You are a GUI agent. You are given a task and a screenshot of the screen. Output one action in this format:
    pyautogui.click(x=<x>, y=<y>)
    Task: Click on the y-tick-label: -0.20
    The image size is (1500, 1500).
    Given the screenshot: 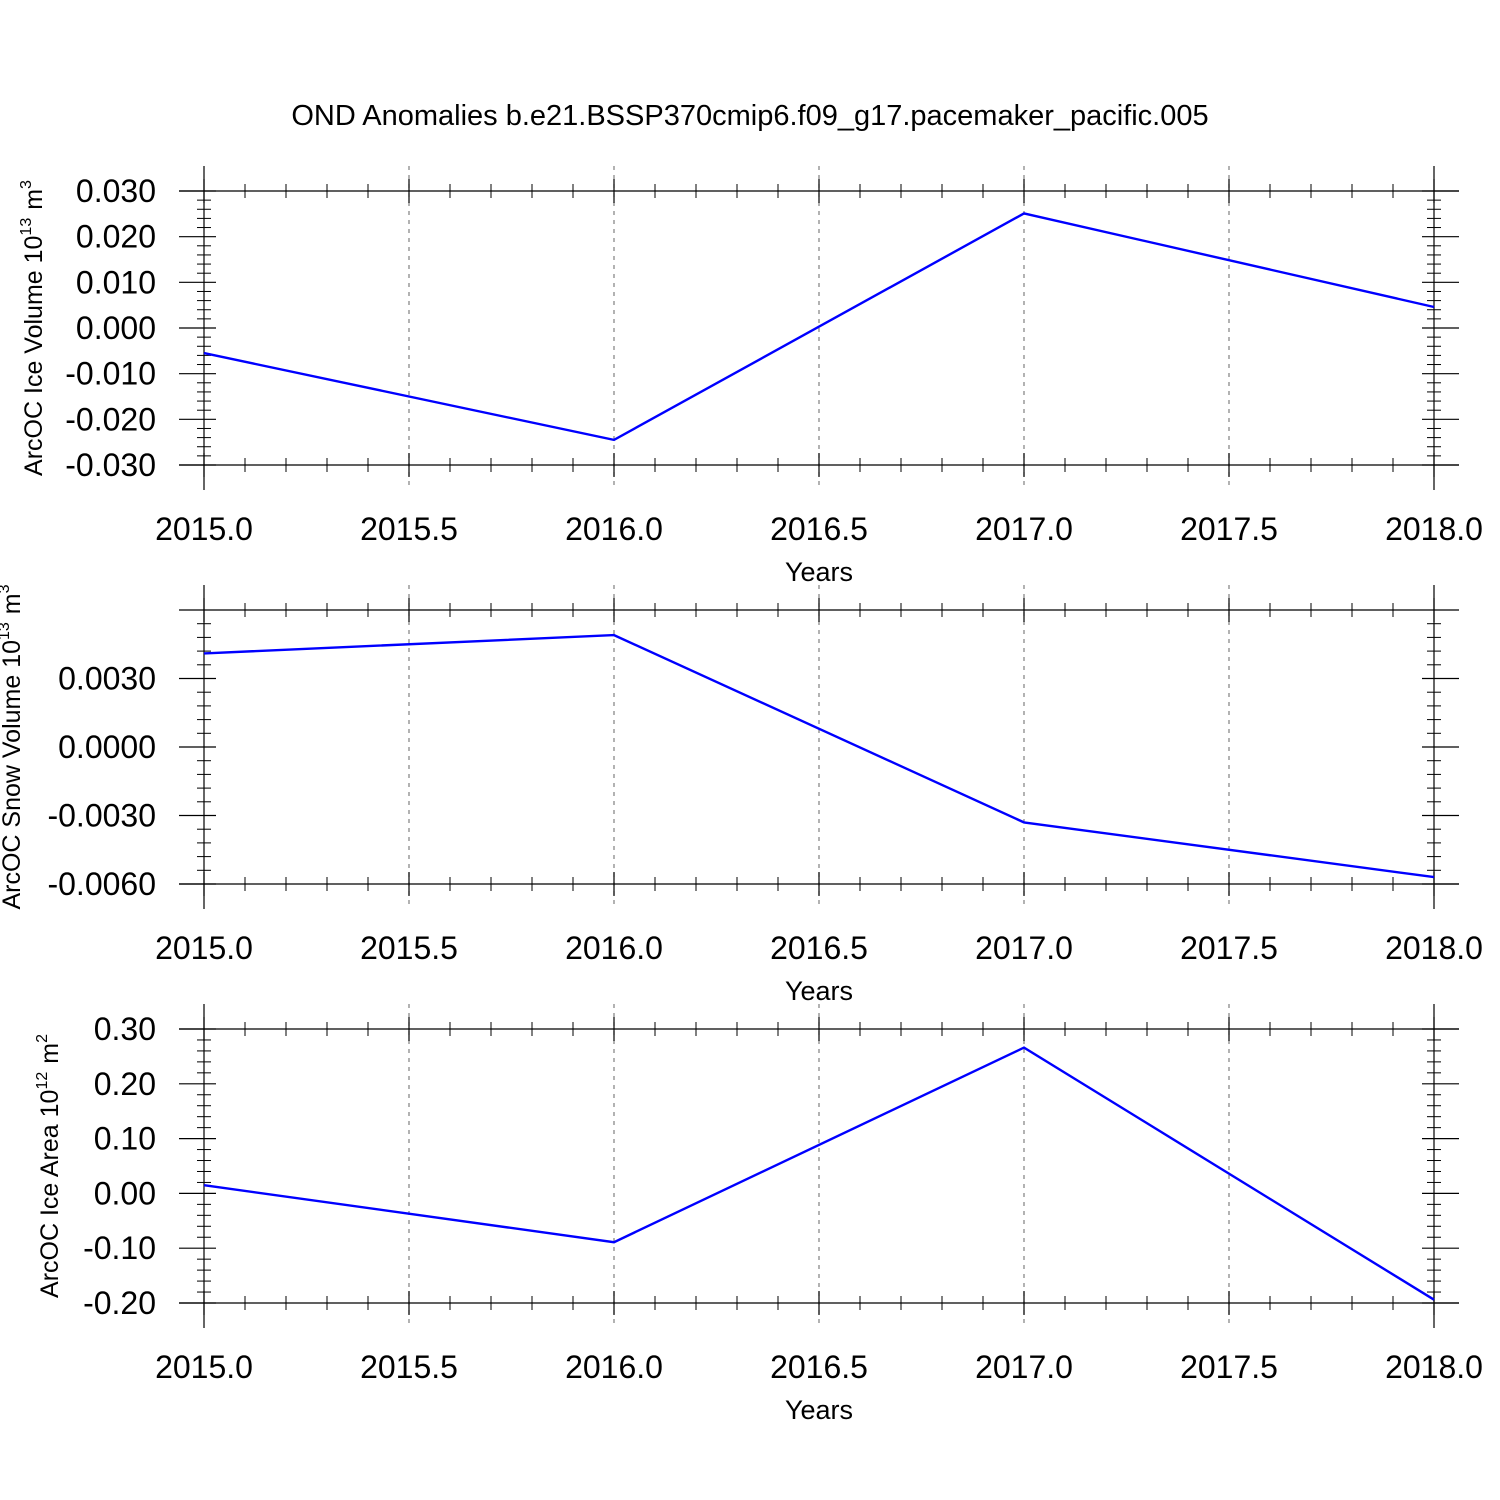 What is the action you would take?
    pyautogui.click(x=119, y=1303)
    